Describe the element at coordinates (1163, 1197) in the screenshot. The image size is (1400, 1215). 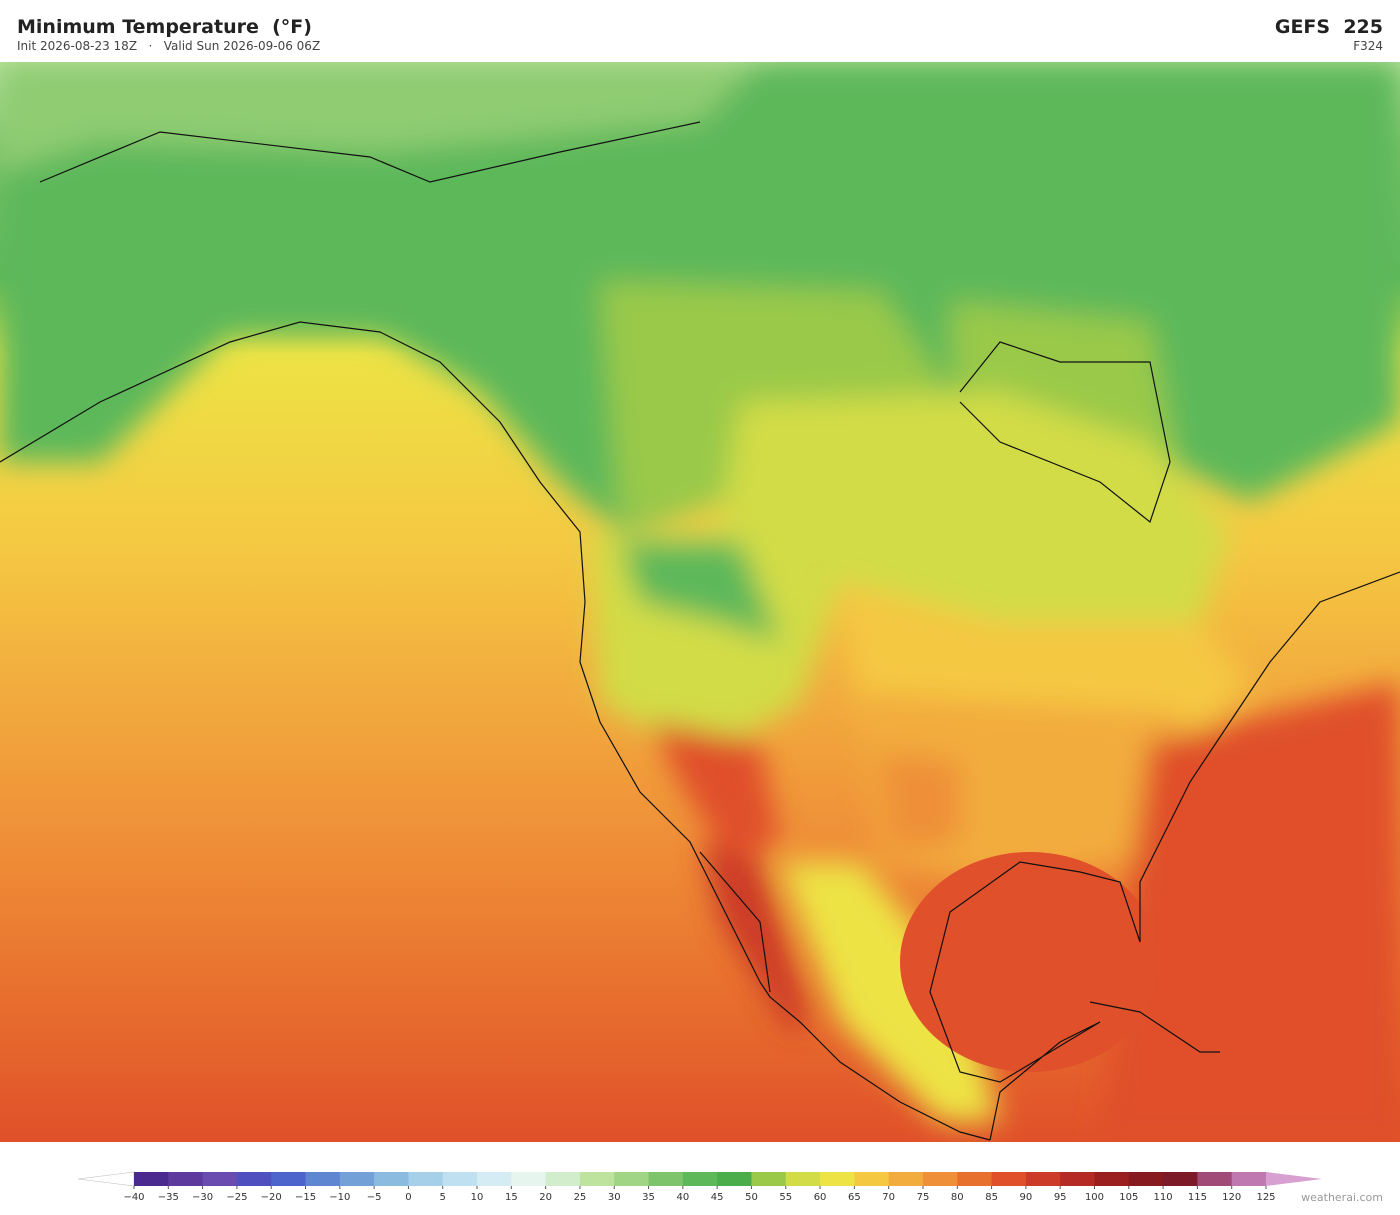
I see `tick-label: 110` at that location.